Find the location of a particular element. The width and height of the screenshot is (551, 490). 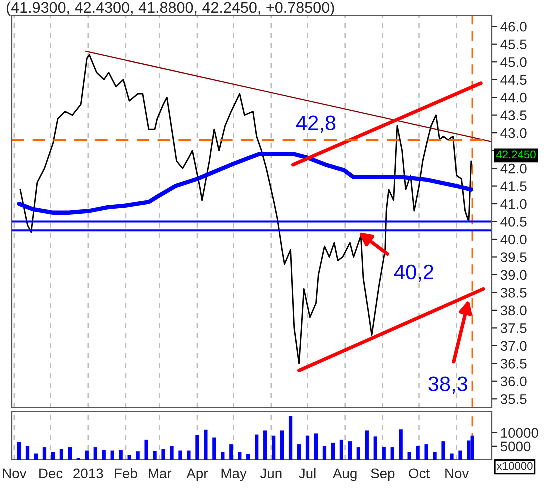

y-tick-label: 45.0 is located at coordinates (513, 62).